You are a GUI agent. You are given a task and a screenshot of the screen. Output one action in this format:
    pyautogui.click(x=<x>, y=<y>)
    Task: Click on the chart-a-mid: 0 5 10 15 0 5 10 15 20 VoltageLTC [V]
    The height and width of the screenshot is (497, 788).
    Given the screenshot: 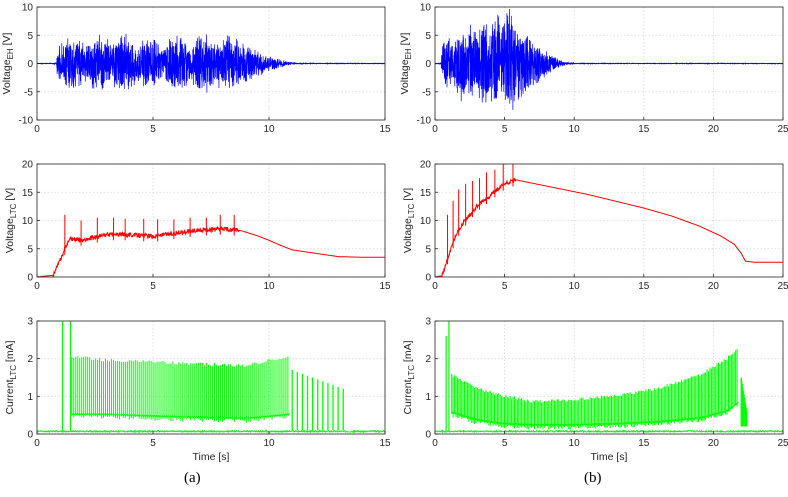 What is the action you would take?
    pyautogui.click(x=197, y=226)
    